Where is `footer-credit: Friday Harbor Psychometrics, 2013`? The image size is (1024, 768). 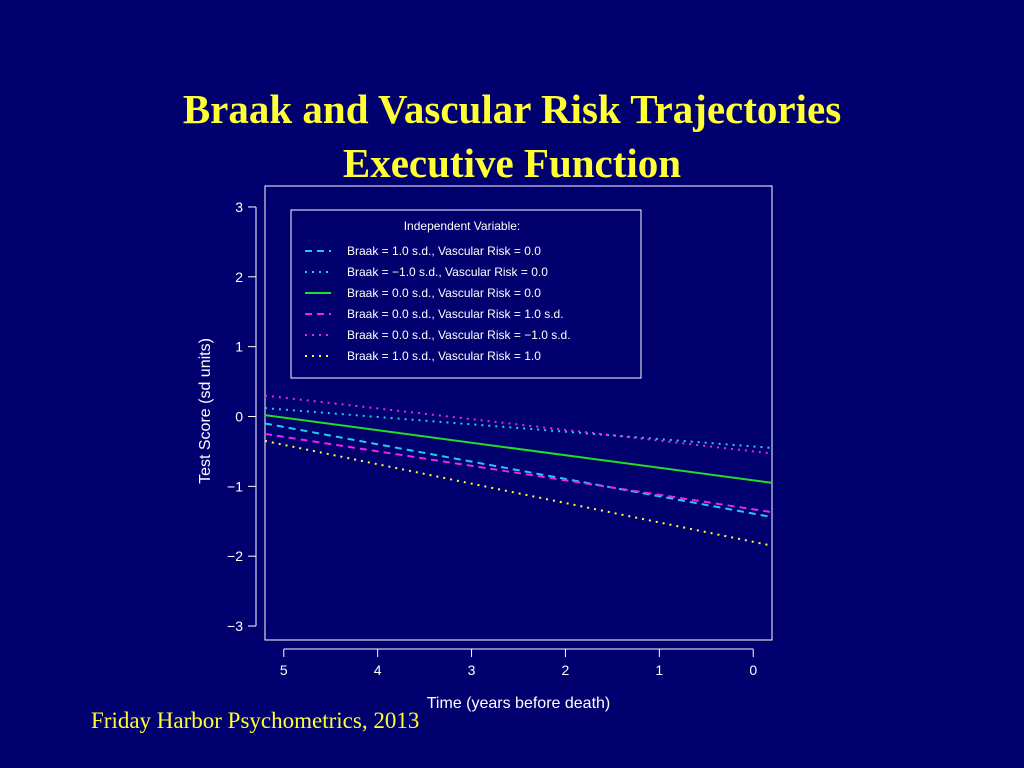
footer-credit: Friday Harbor Psychometrics, 2013 is located at coordinates (255, 720).